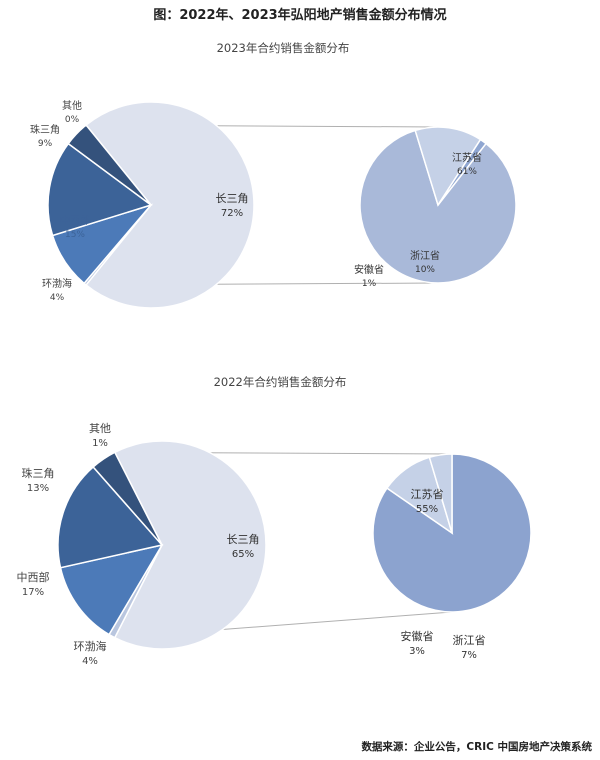  What do you see at coordinates (190, 545) in the screenshot?
I see `slice-changsanjiao-2022` at bounding box center [190, 545].